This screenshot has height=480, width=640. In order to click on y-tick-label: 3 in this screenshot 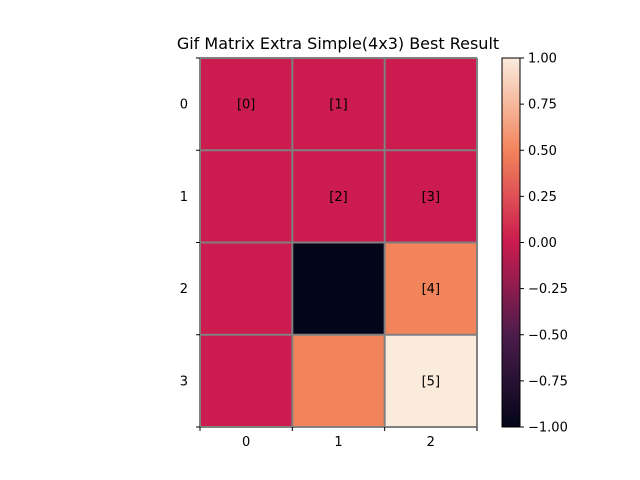, I will do `click(184, 381)`.